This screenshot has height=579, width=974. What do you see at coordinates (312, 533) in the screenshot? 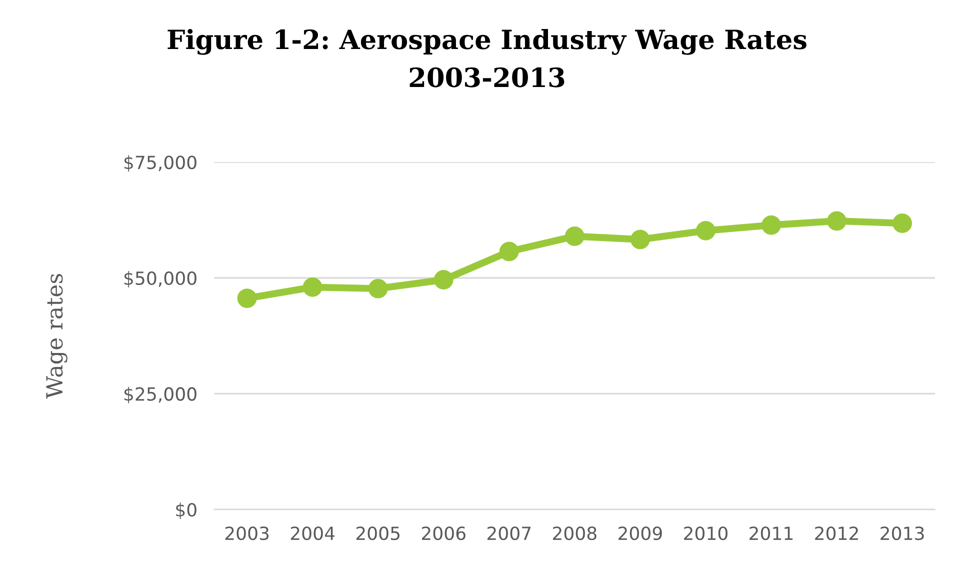
I see `x-tick-label: 2004` at bounding box center [312, 533].